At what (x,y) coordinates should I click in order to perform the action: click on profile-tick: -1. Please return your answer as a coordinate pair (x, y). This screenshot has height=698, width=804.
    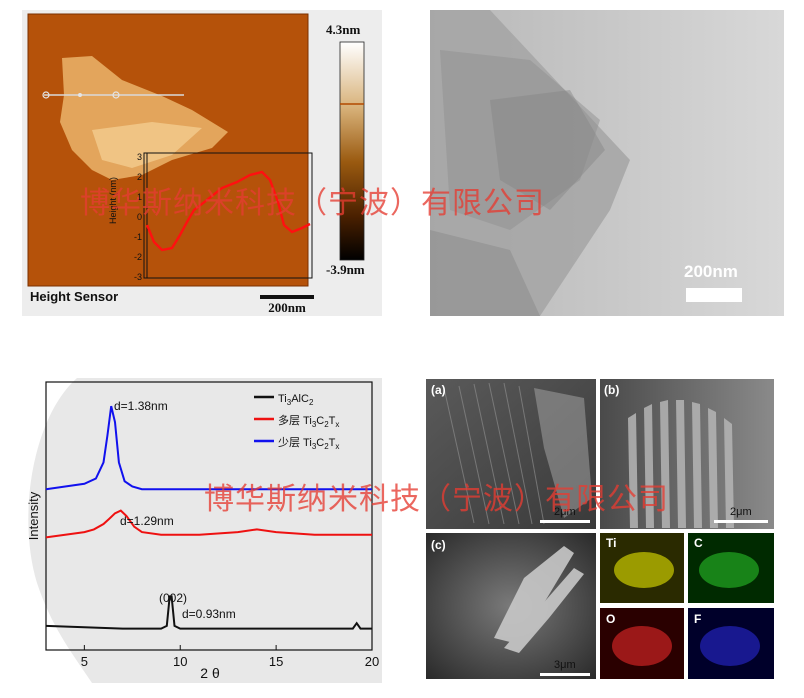
    Looking at the image, I should click on (137, 237).